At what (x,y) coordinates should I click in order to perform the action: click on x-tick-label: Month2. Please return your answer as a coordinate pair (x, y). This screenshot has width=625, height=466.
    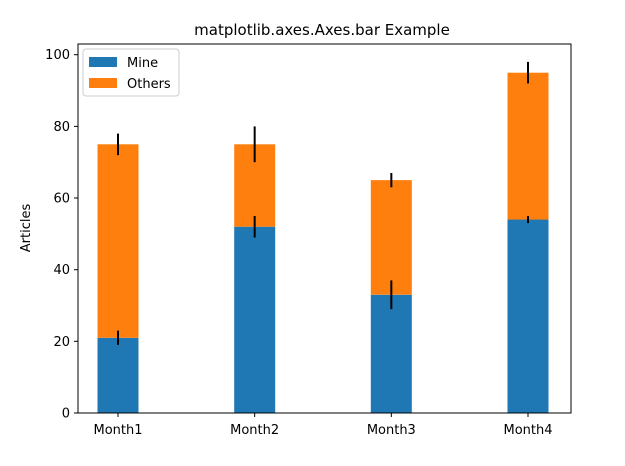
    Looking at the image, I should click on (254, 430).